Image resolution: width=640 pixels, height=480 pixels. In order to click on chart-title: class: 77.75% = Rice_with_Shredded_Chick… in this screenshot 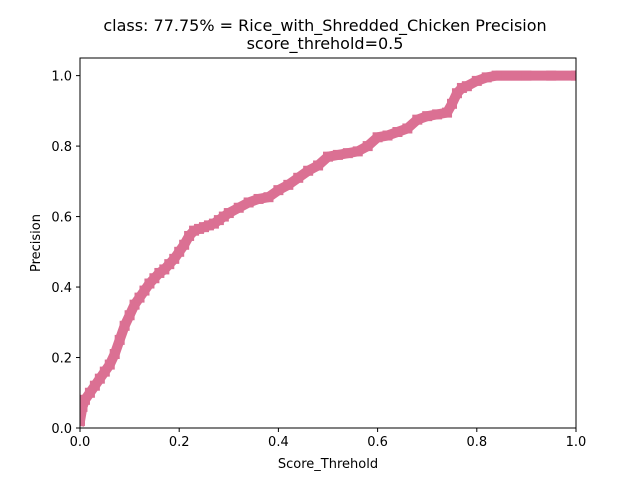, I will do `click(324, 26)`.